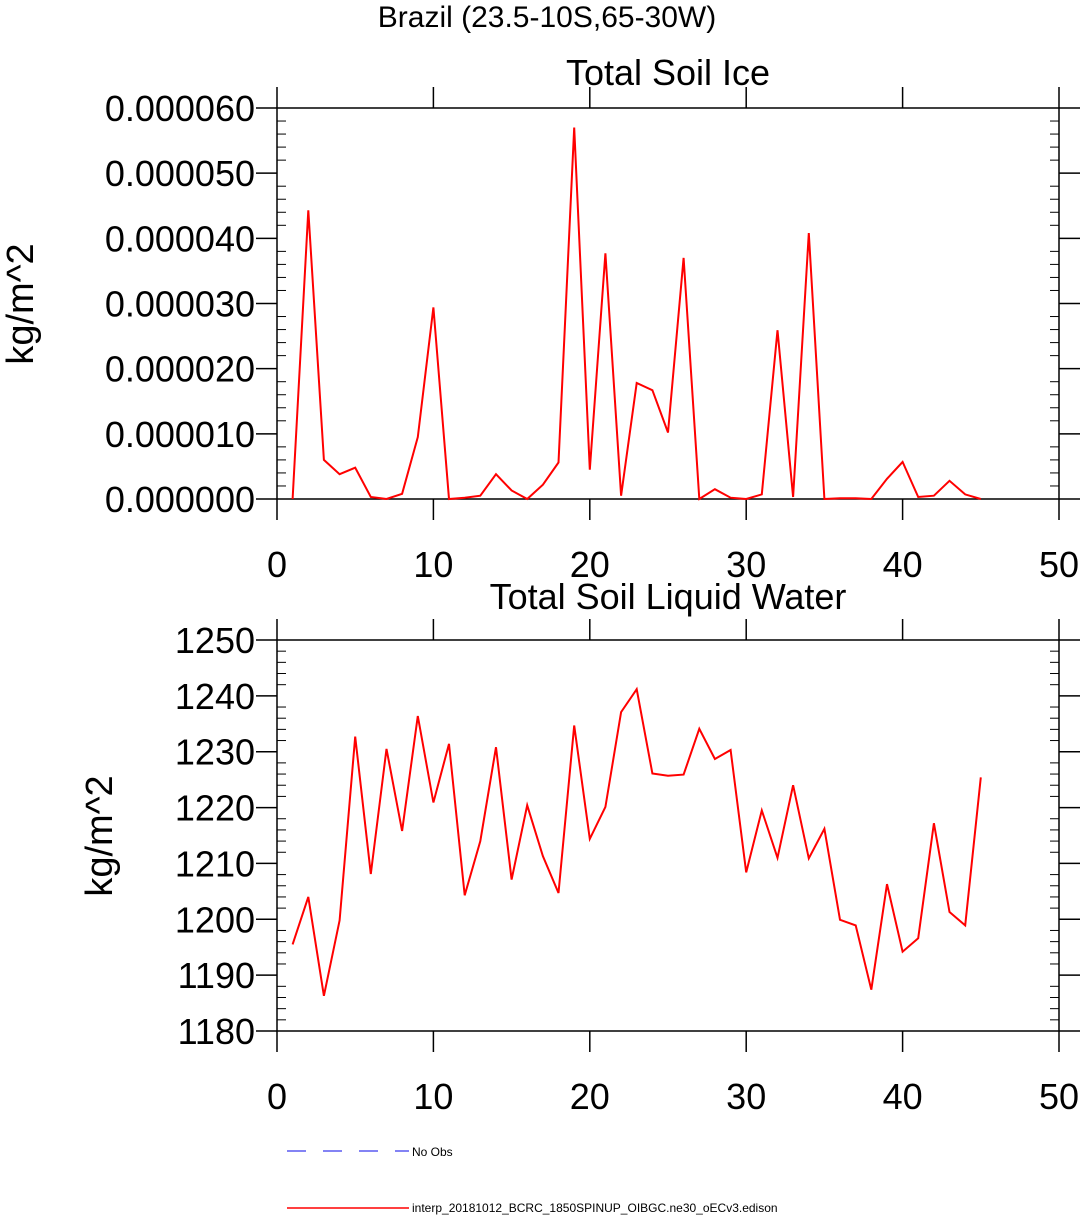 The image size is (1080, 1216). What do you see at coordinates (668, 596) in the screenshot?
I see `panel-title-soil-liquid-water: Total Soil Liquid Water` at bounding box center [668, 596].